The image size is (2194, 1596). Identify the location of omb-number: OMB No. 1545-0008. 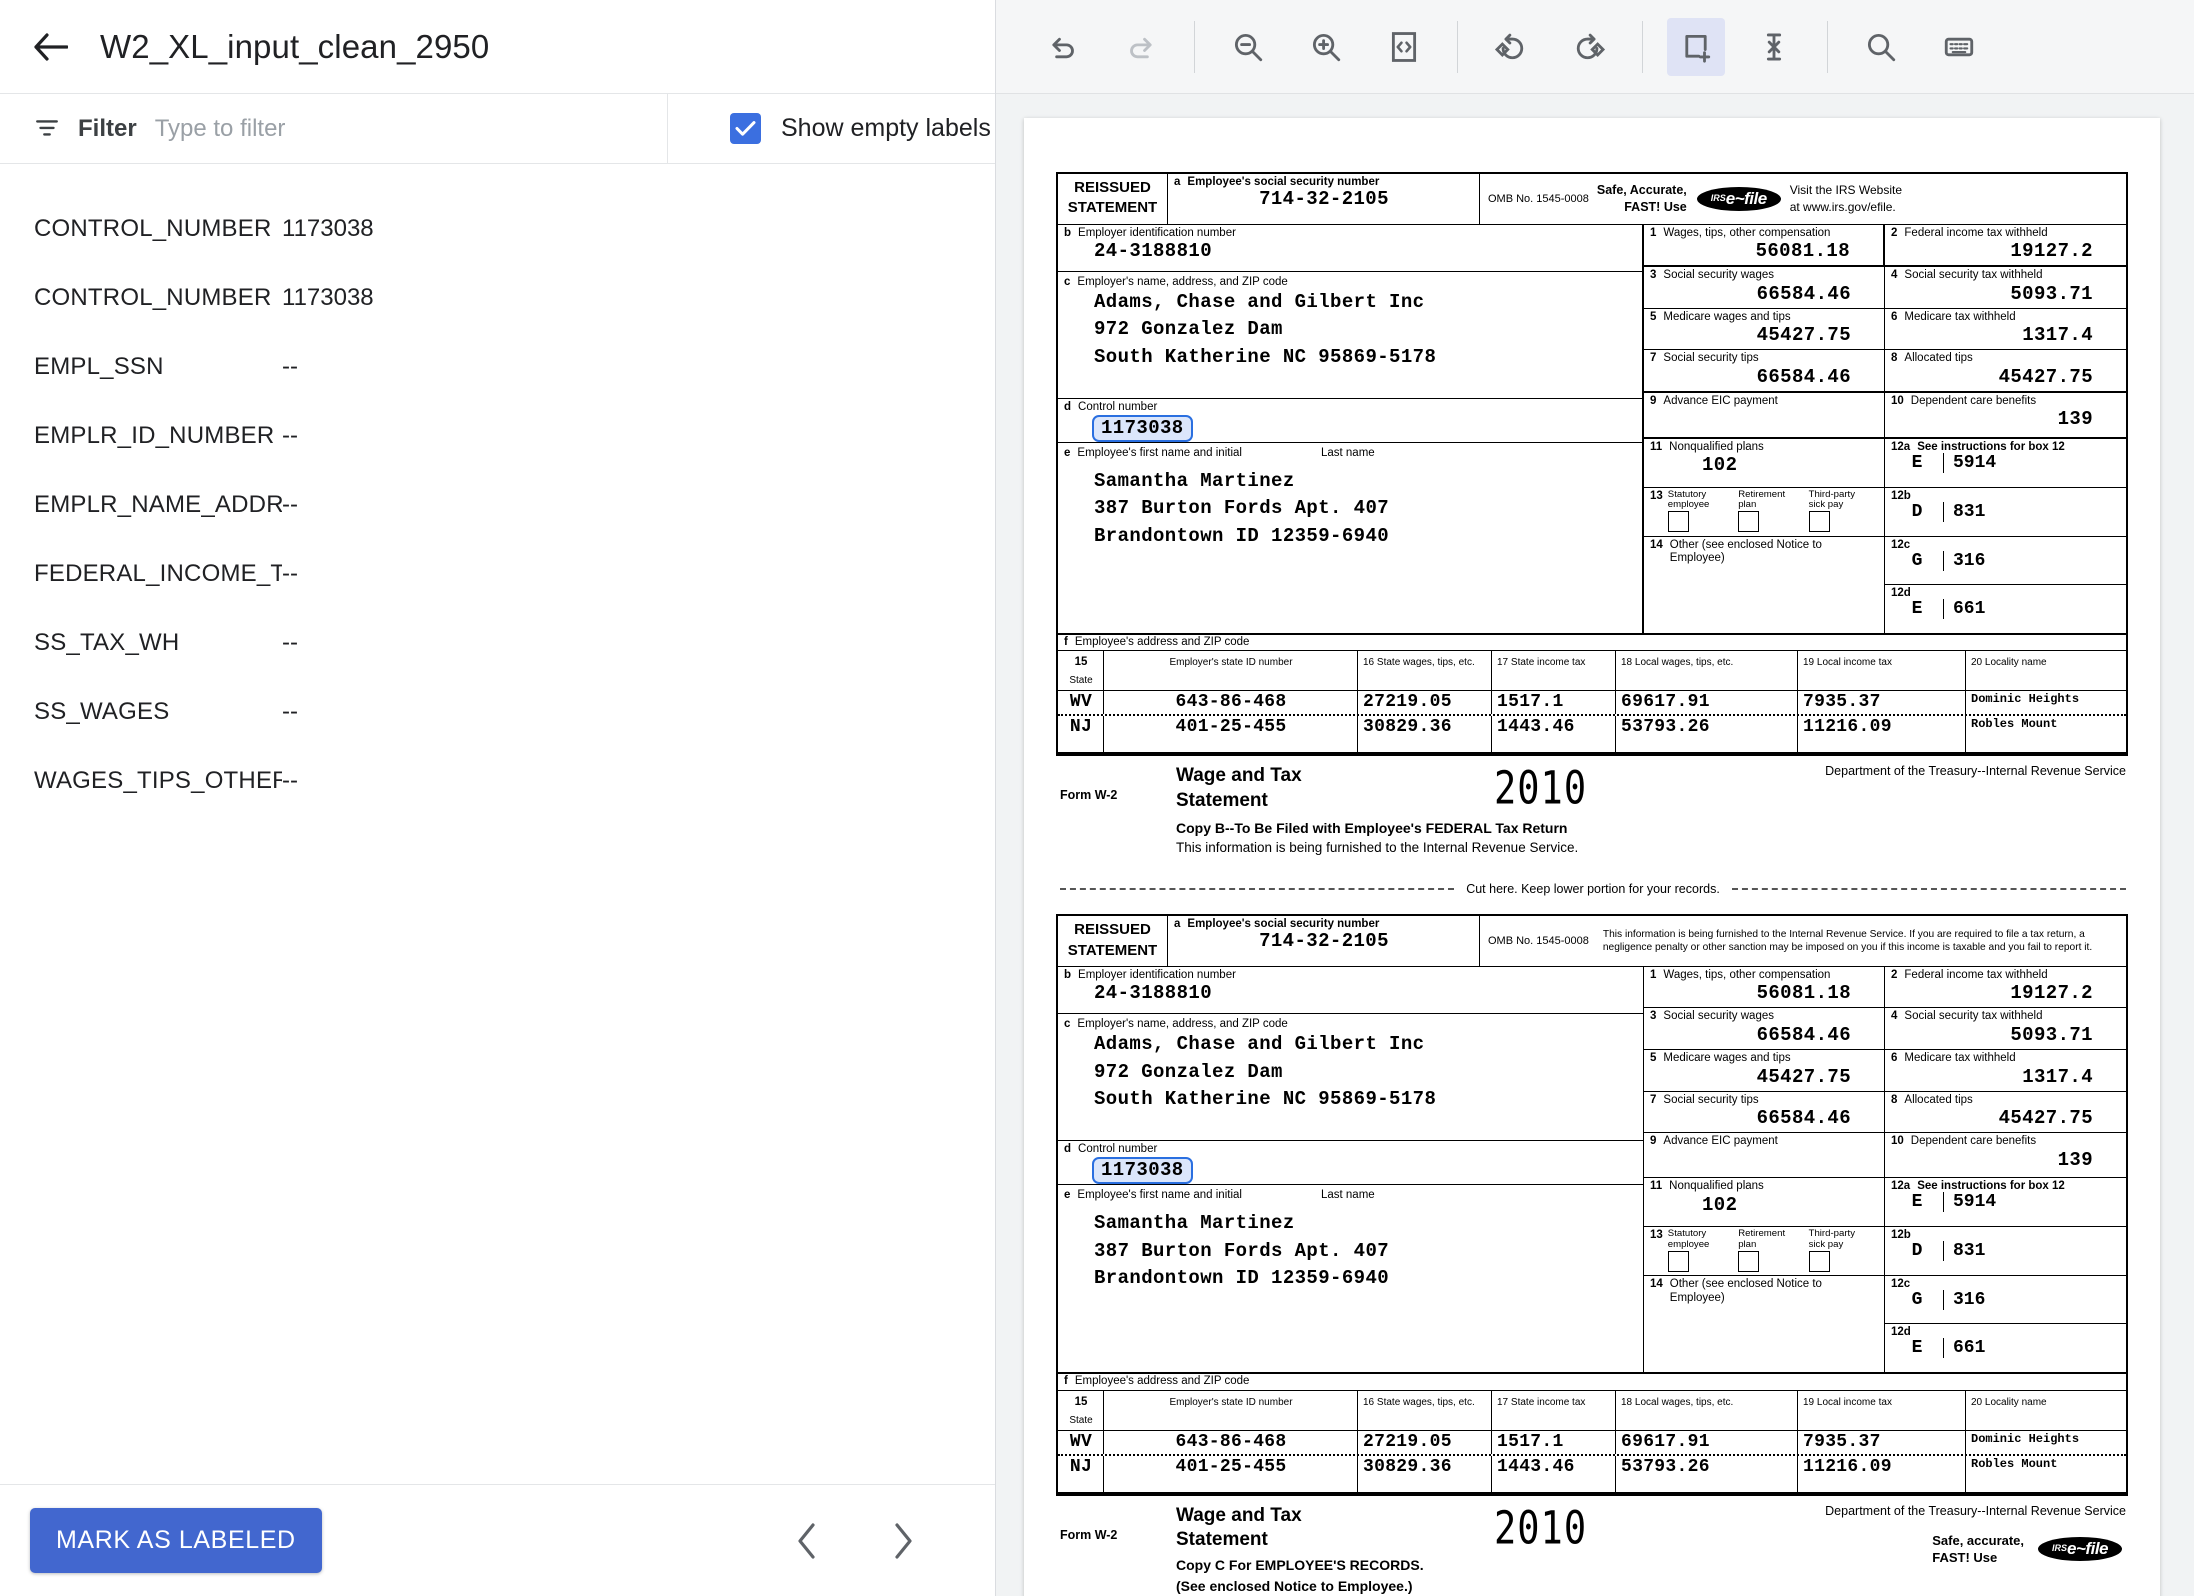
(1538, 941).